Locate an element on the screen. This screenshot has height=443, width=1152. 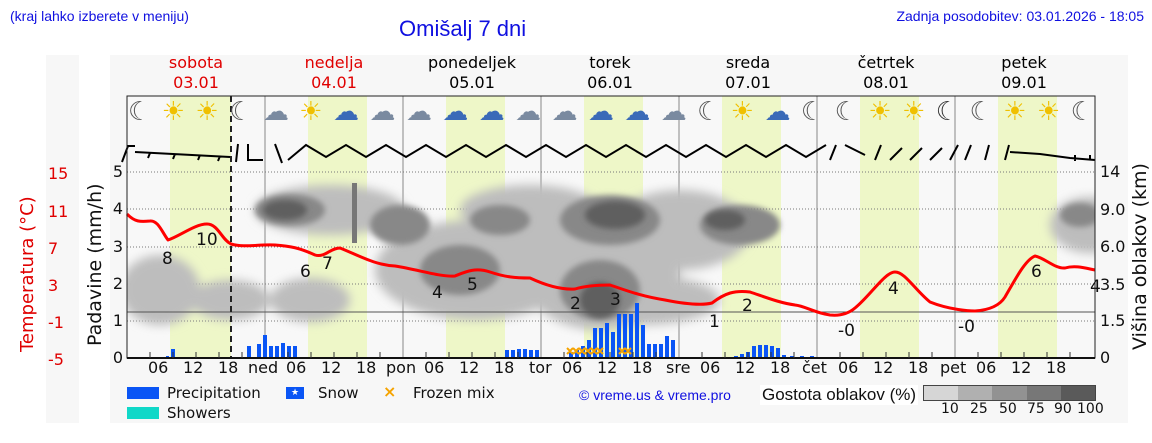
precip-tick: 2 is located at coordinates (117, 283).